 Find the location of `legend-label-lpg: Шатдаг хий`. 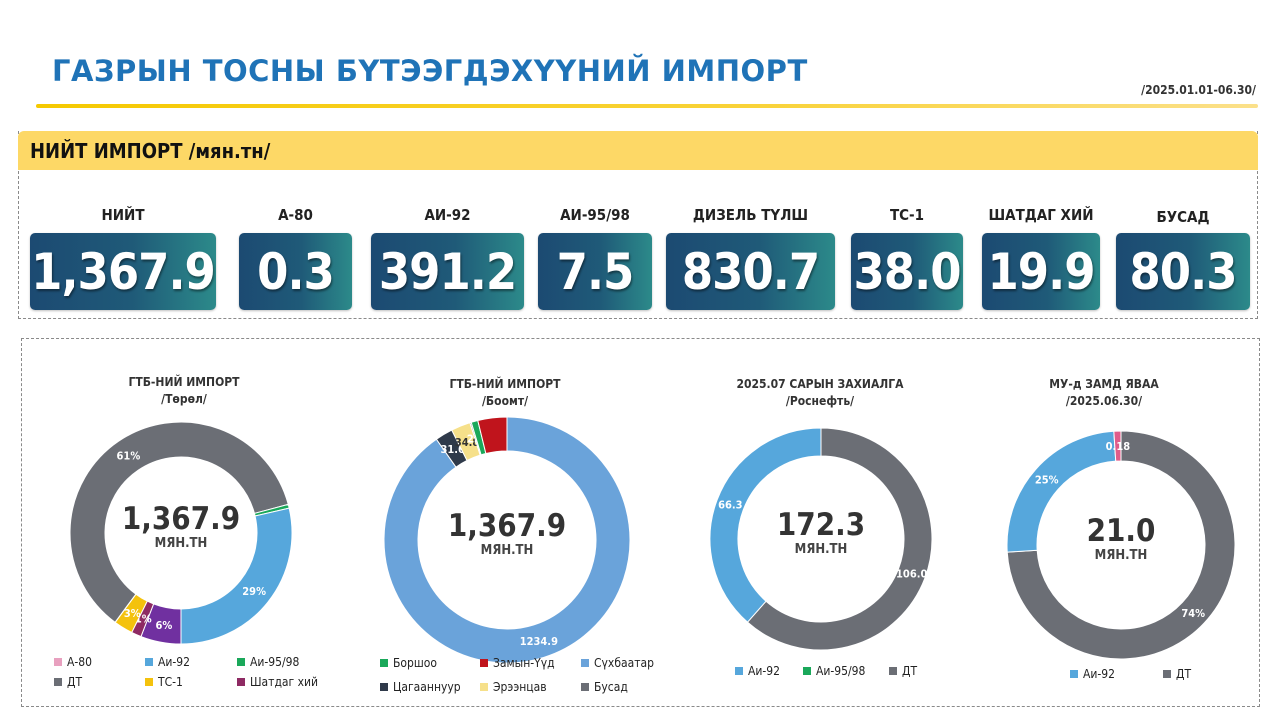

legend-label-lpg: Шатдаг хий is located at coordinates (284, 682).